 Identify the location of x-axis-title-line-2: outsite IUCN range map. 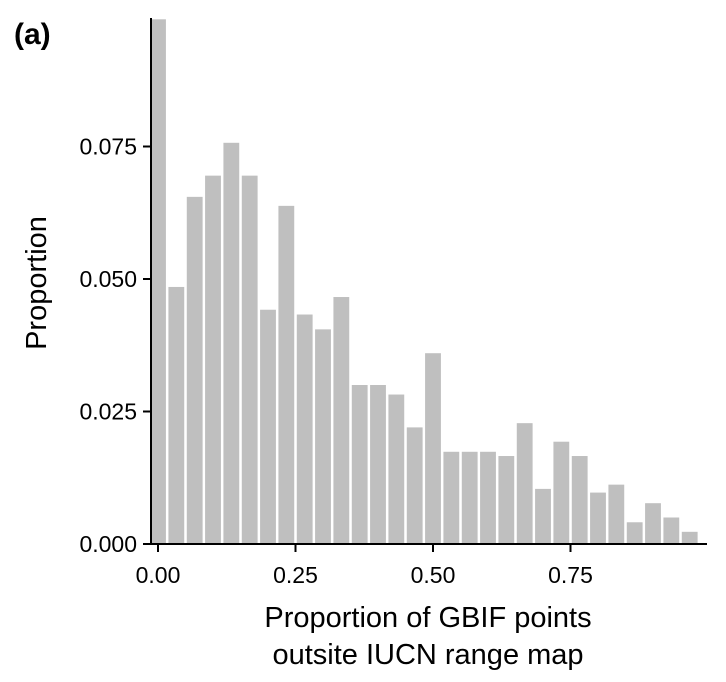
(427, 655).